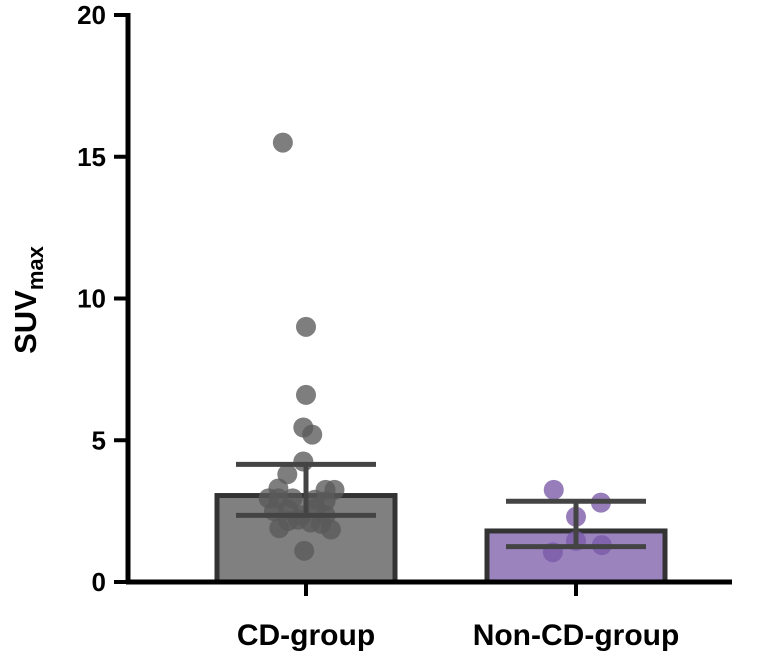 The width and height of the screenshot is (767, 658). What do you see at coordinates (553, 489) in the screenshot?
I see `data-point-non-cd-group` at bounding box center [553, 489].